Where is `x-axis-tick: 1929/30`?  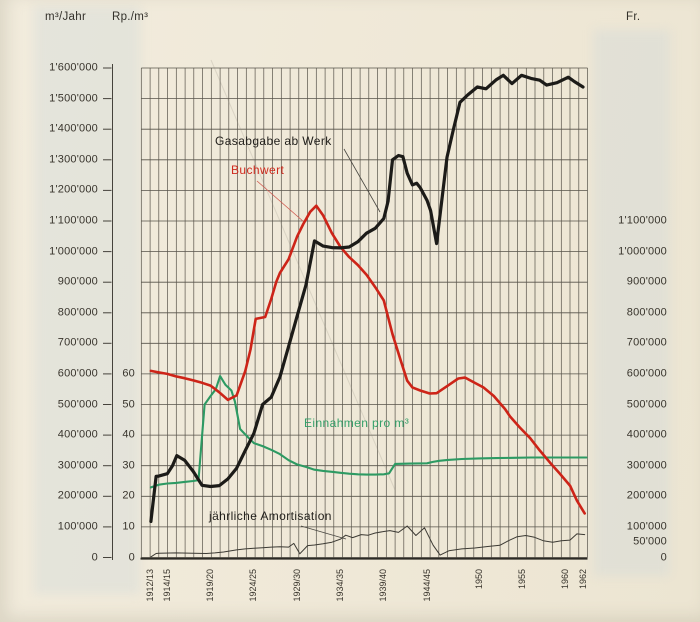 x-axis-tick: 1929/30 is located at coordinates (296, 585).